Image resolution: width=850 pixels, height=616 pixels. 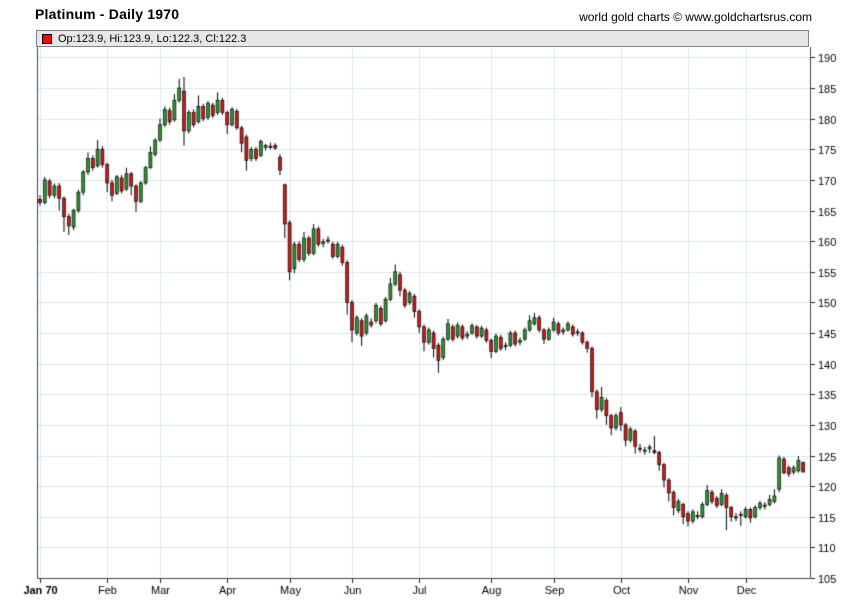 What do you see at coordinates (422, 38) in the screenshot?
I see `legend-bar: Op:123.9, Hi:123.9, Lo:122.3, Cl:122.3` at bounding box center [422, 38].